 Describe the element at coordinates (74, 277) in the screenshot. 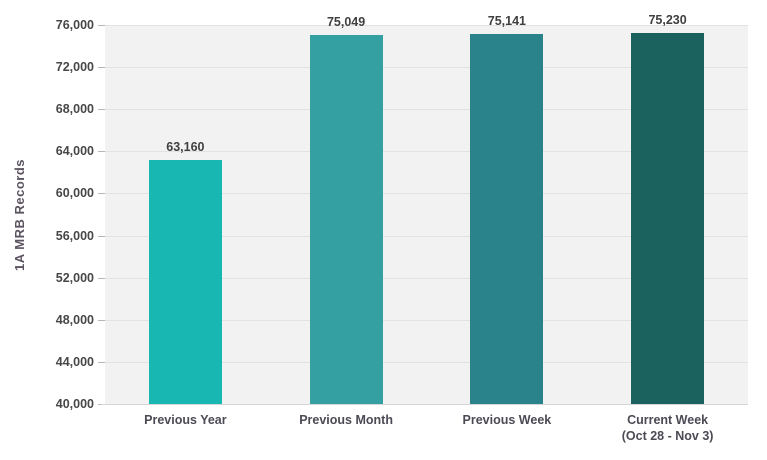

I see `y-tick-label: 52,000` at that location.